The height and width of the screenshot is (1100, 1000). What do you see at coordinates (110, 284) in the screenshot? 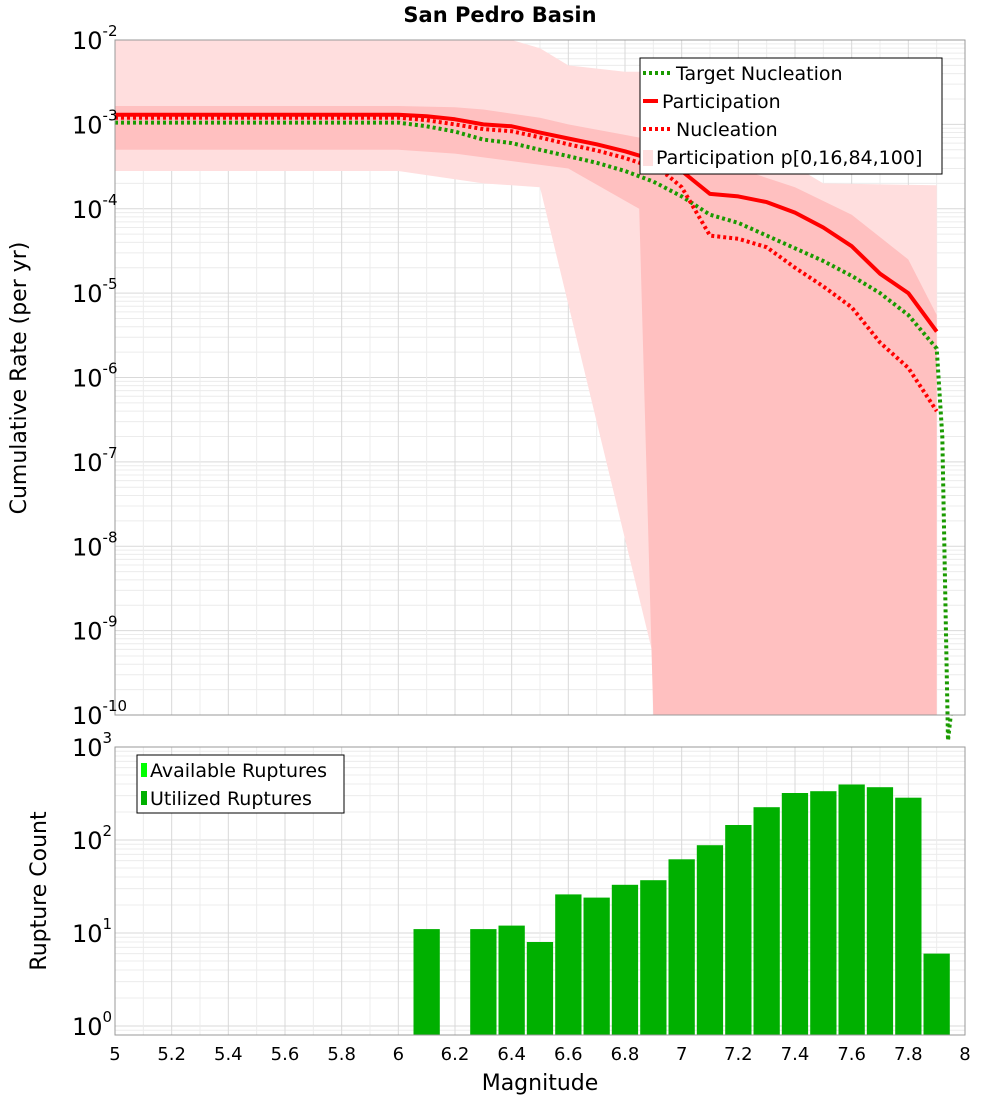
I see `y-tick-exponent: -5` at bounding box center [110, 284].